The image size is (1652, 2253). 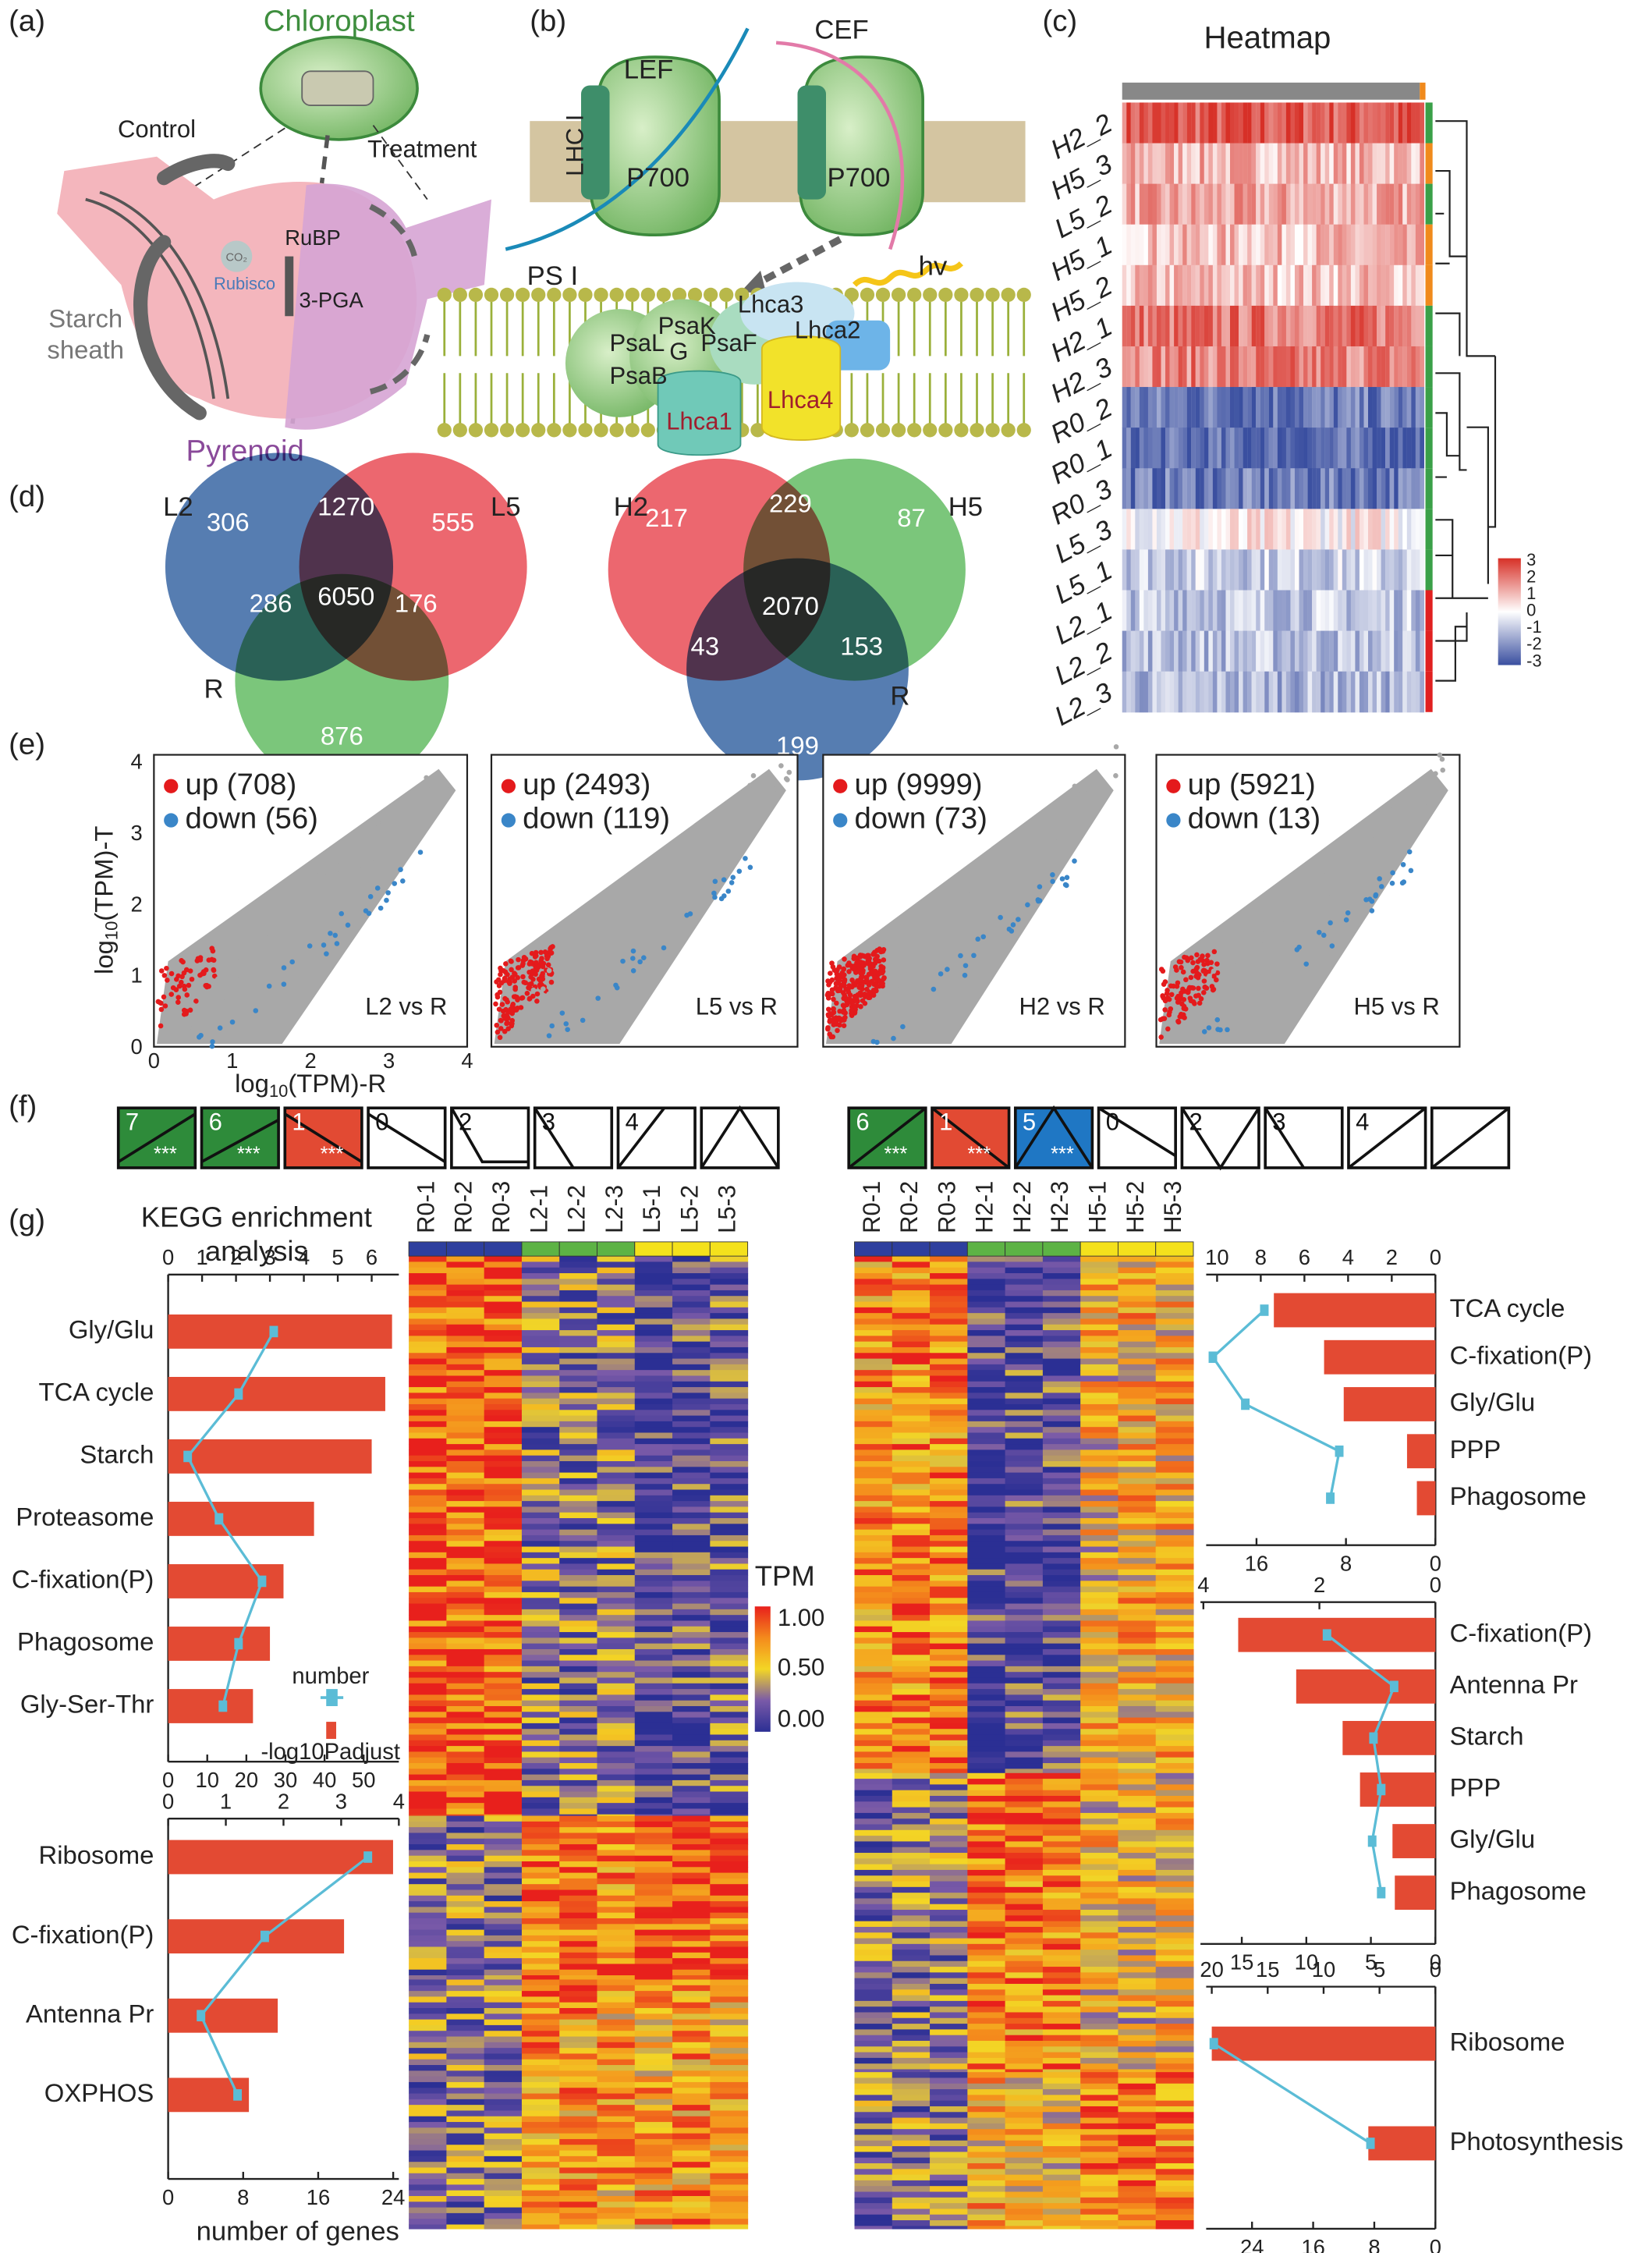 I want to click on y-tick-label: 1, so click(x=137, y=975).